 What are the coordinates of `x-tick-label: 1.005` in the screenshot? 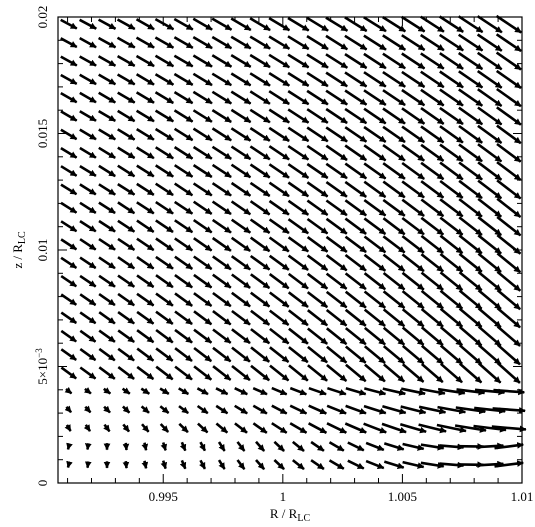 It's located at (402, 496).